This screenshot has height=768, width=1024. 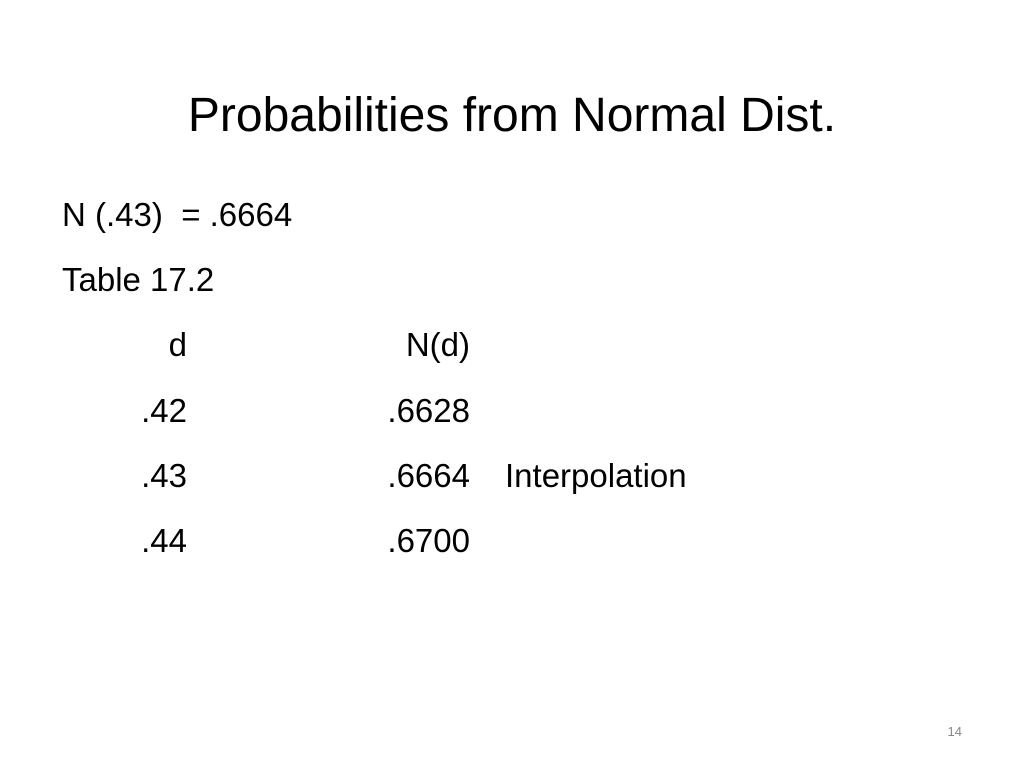 I want to click on table-header: N(d), so click(x=437, y=344).